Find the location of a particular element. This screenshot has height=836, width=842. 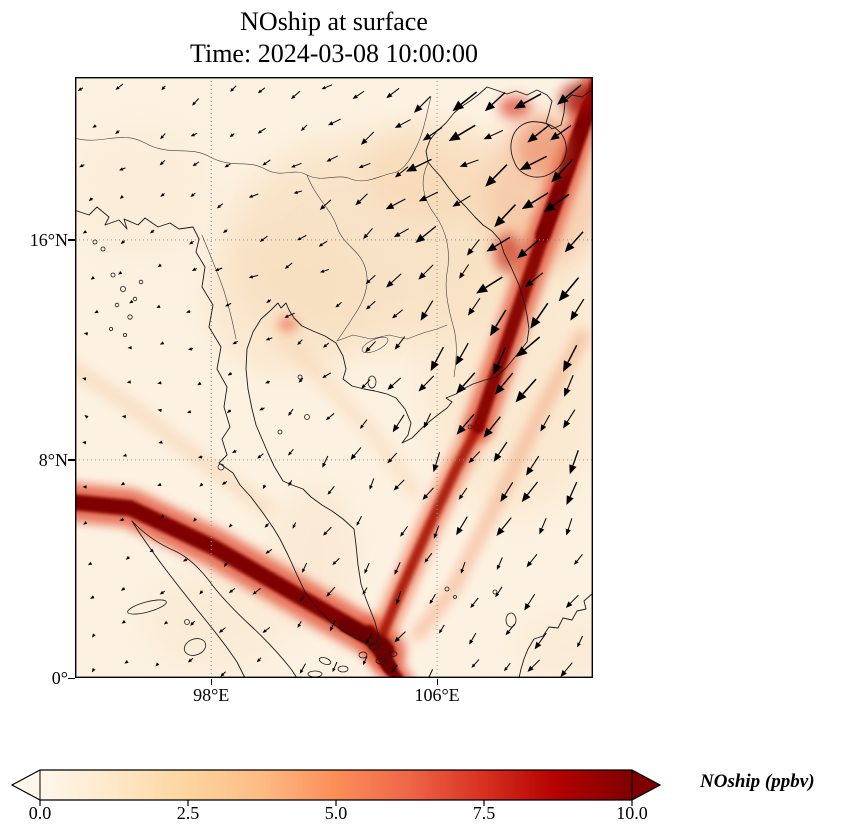

colorbar is located at coordinates (336, 787).